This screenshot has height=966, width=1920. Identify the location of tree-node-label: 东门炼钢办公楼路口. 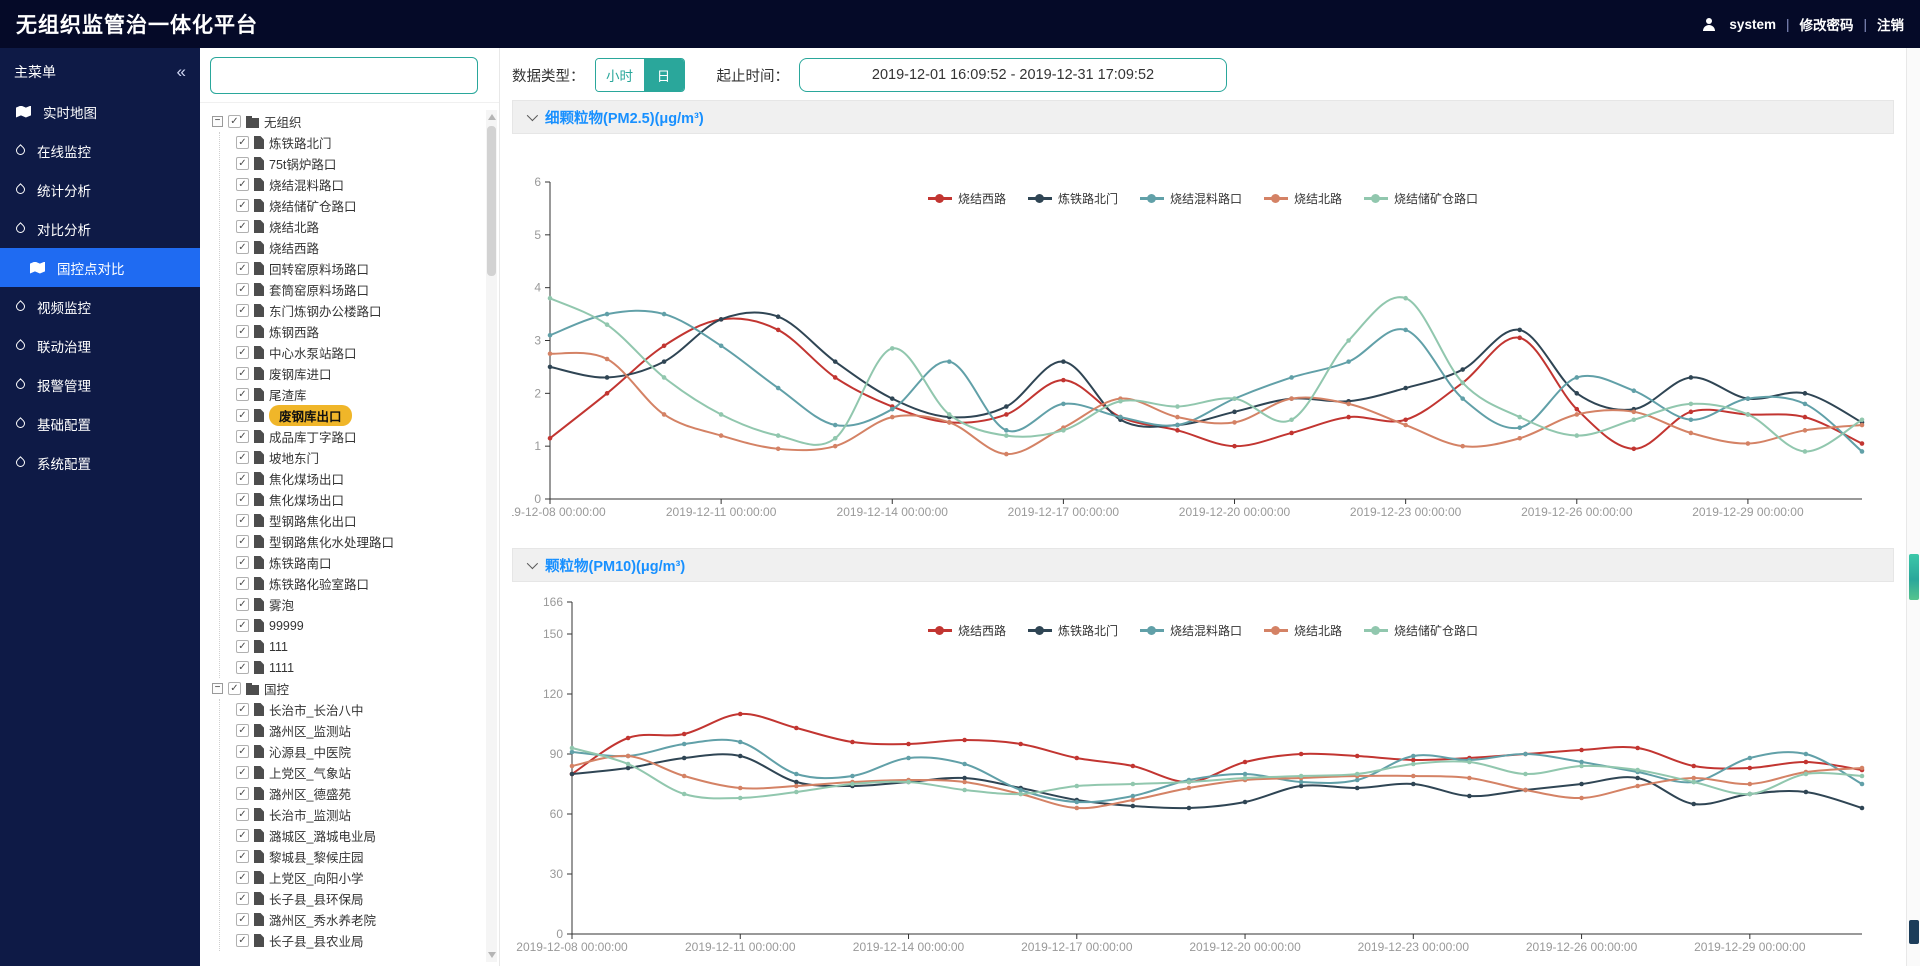
(325, 312).